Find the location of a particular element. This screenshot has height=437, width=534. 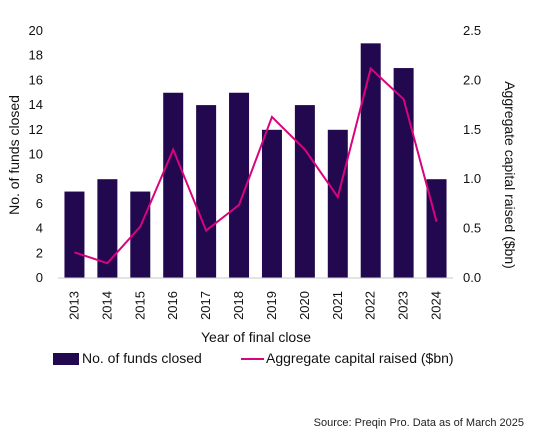

left-y-axis-ticks: 0 2 4 6 8 10 12 14 16 18 20 is located at coordinates (36, 154).